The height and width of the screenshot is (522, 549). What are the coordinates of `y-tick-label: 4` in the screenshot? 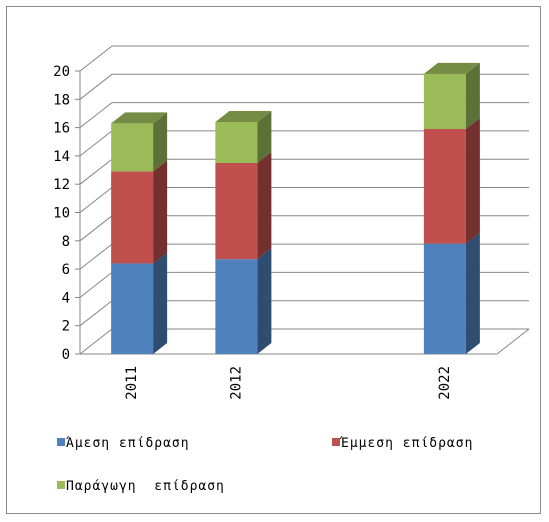 It's located at (66, 298).